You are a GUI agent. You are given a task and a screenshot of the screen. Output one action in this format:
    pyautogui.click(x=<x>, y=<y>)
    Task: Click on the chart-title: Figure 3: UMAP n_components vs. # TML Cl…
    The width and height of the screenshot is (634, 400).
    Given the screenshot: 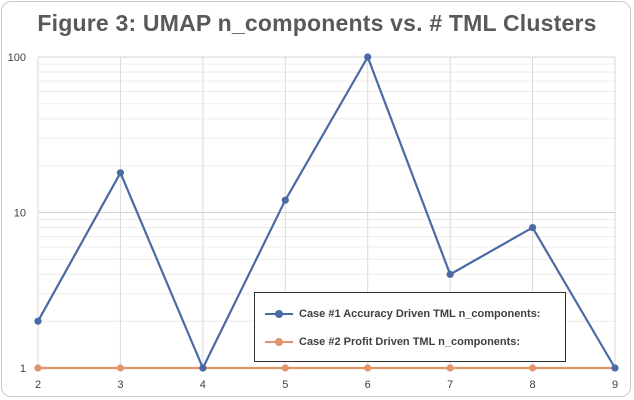 What is the action you would take?
    pyautogui.click(x=317, y=23)
    